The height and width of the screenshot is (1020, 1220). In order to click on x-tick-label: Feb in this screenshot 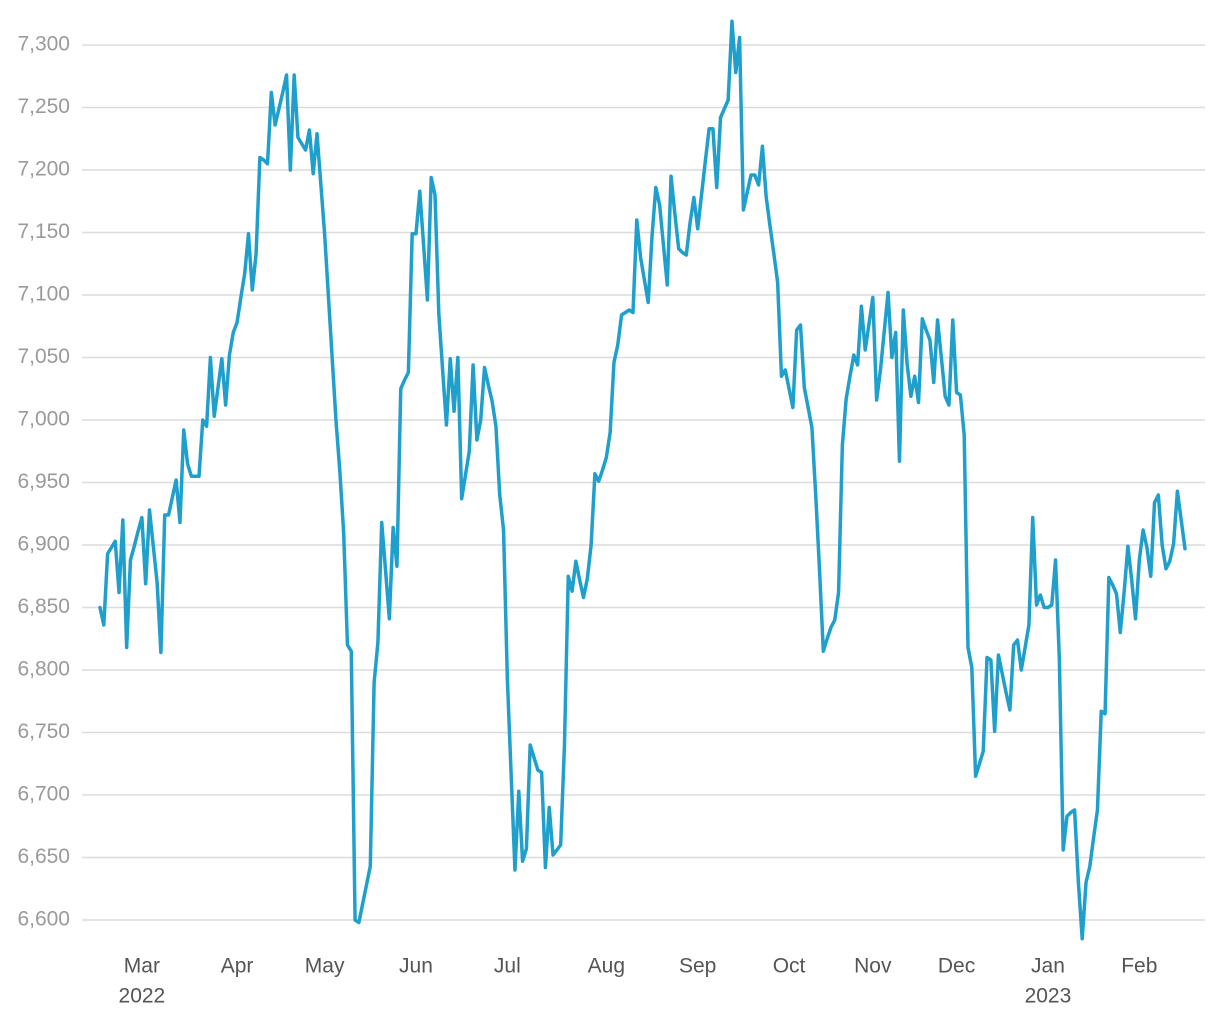, I will do `click(1139, 966)`.